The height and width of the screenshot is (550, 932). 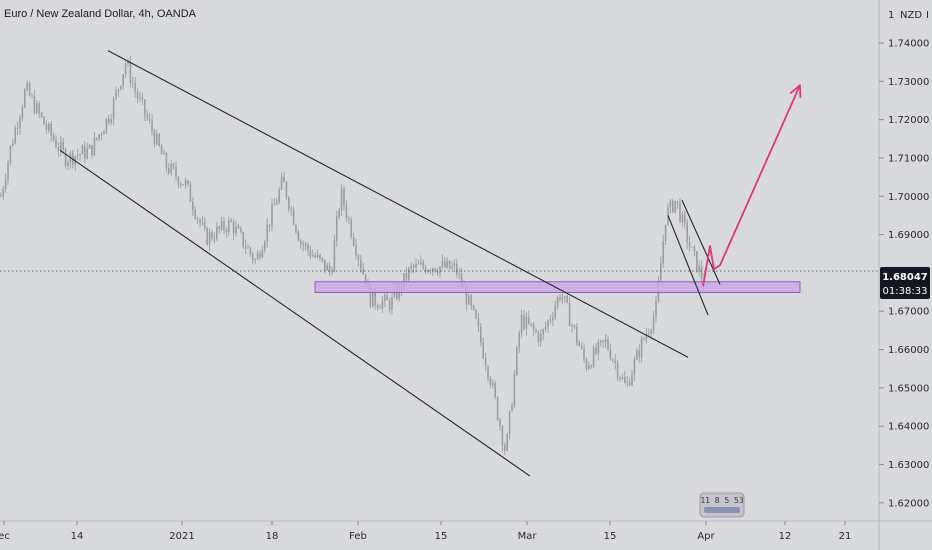 I want to click on support-zone, so click(x=557, y=287).